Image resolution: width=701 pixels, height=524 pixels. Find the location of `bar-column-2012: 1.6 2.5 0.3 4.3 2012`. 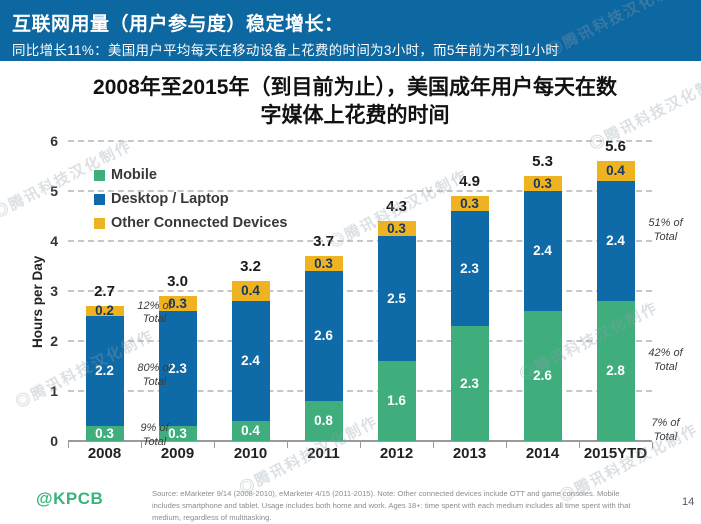

bar-column-2012: 1.6 2.5 0.3 4.3 2012 is located at coordinates (396, 301).